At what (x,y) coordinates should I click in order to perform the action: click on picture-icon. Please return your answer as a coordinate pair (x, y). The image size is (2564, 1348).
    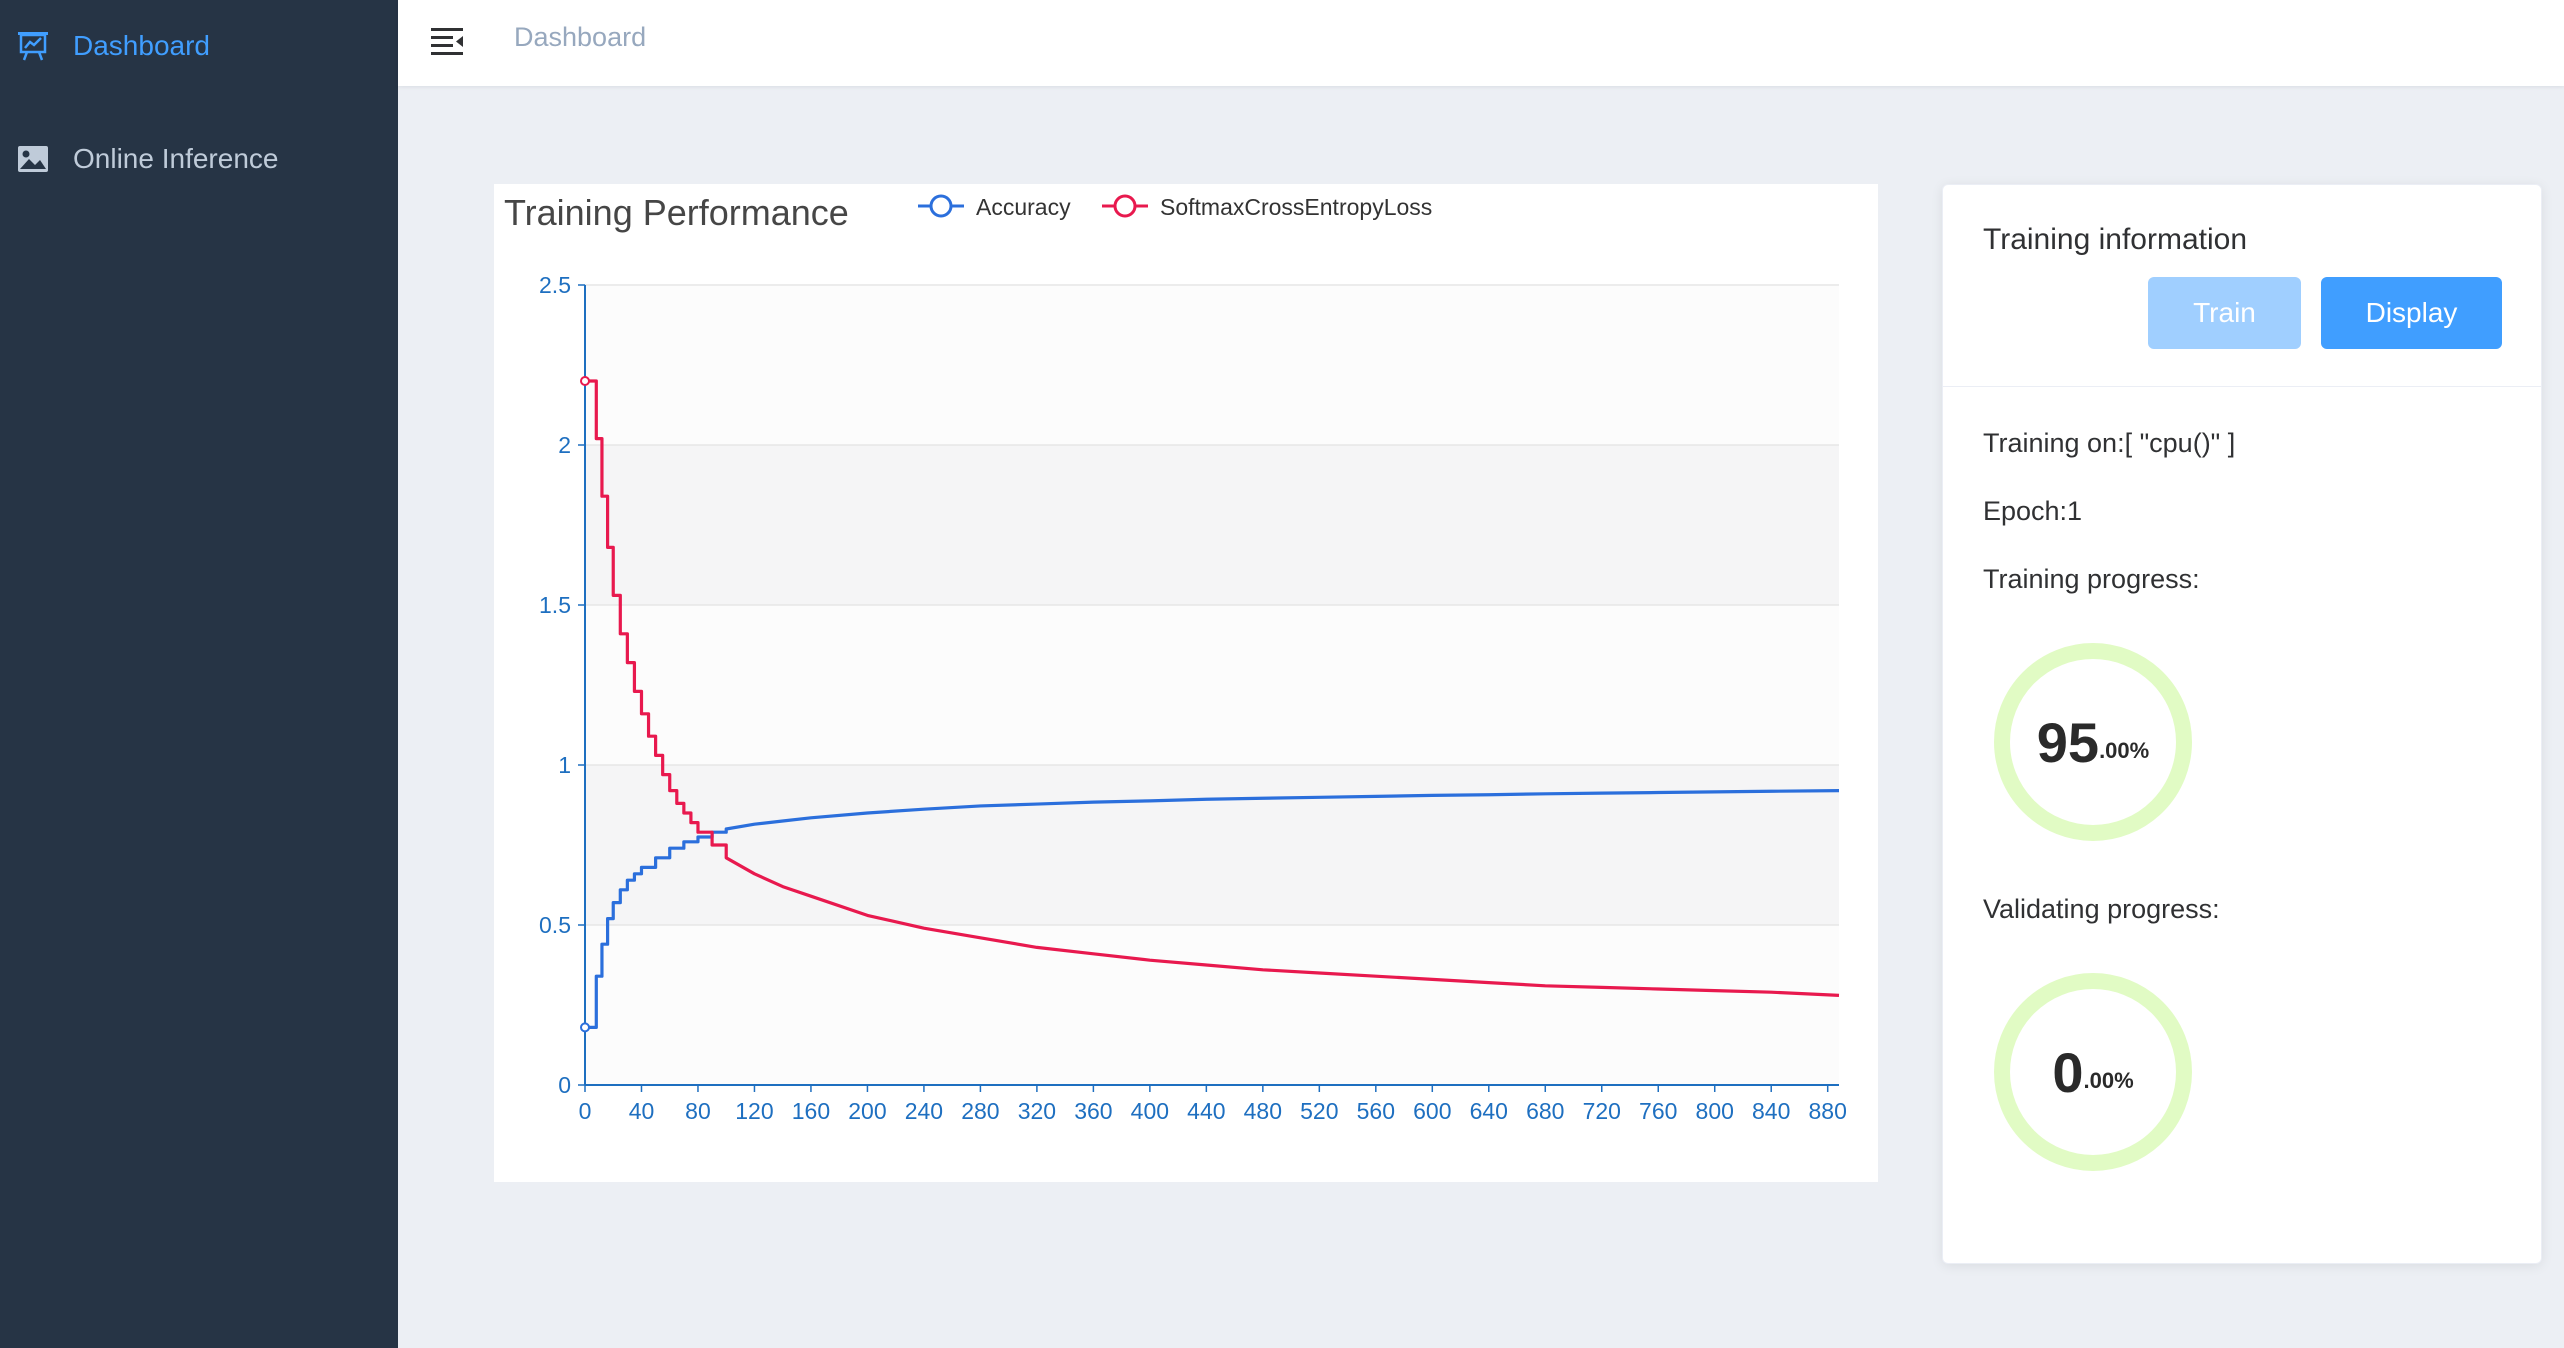
    Looking at the image, I should click on (33, 159).